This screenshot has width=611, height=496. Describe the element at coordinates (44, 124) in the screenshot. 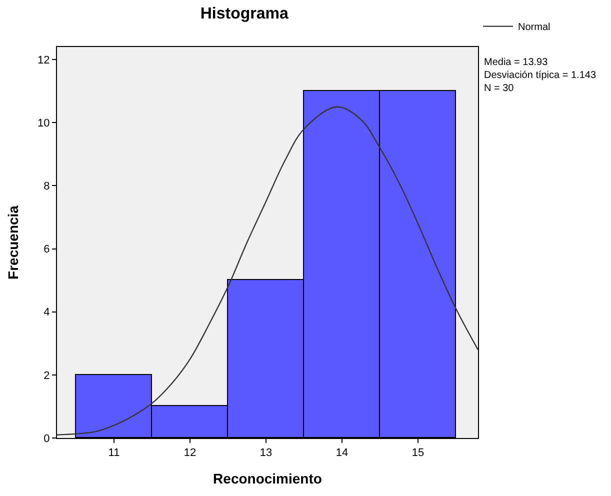

I see `y-tick-label: 10` at that location.